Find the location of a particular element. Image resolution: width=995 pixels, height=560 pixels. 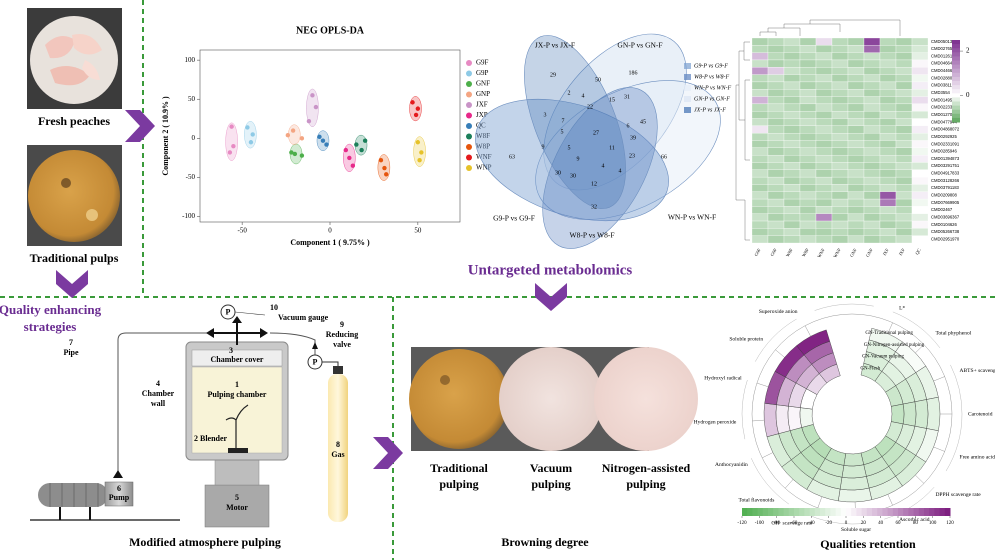

group-label: GN-Nitrogen-assisted pulping is located at coordinates (894, 345).